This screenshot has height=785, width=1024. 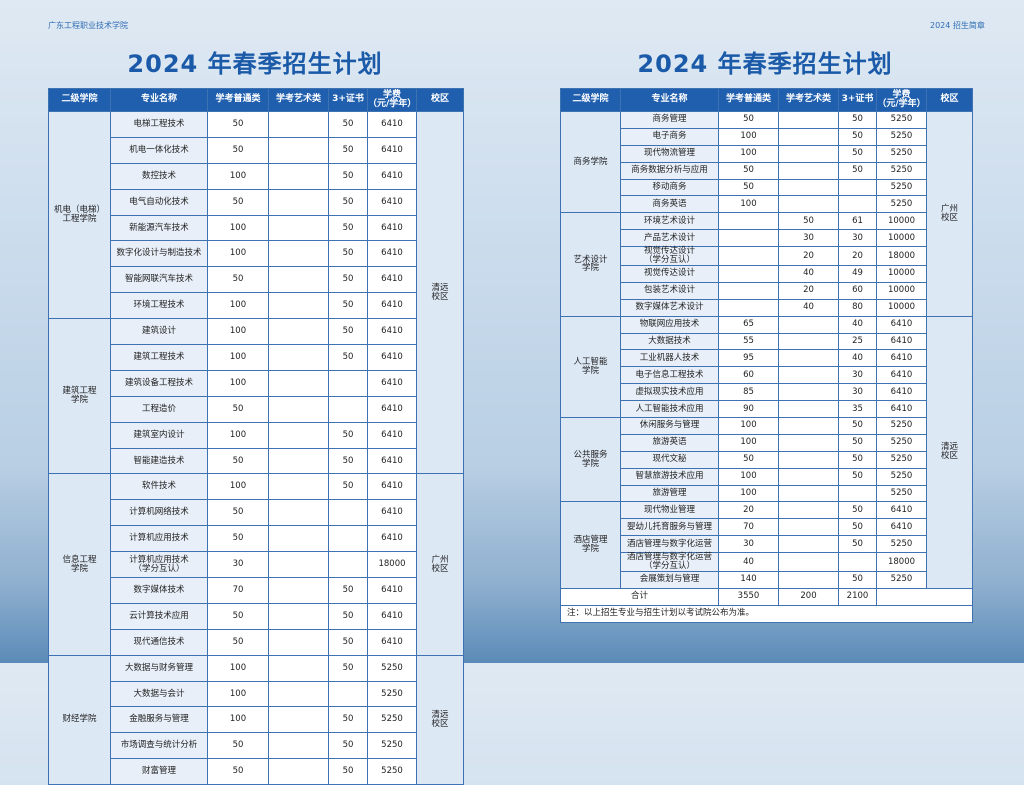 What do you see at coordinates (949, 214) in the screenshot?
I see `campus: 广州 校区` at bounding box center [949, 214].